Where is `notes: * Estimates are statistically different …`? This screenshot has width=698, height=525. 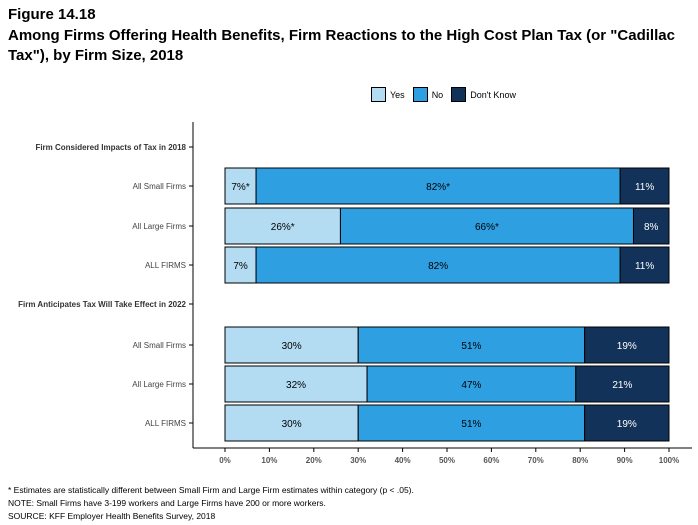
notes: * Estimates are statistically different … is located at coordinates (211, 503).